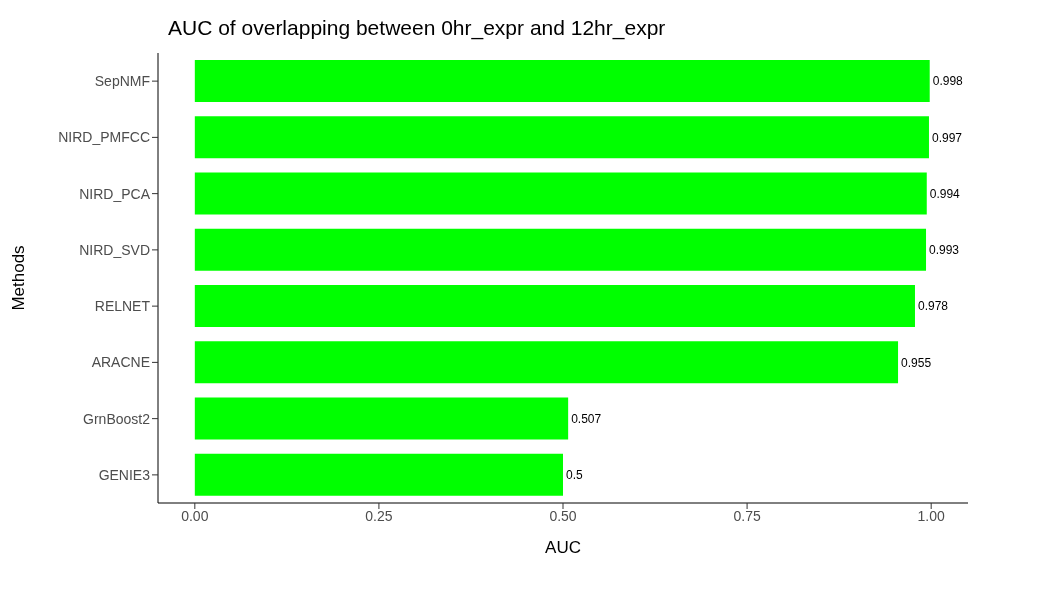 This screenshot has height=591, width=1038. Describe the element at coordinates (114, 249) in the screenshot. I see `y-tick-label: NIRD_SVD` at that location.